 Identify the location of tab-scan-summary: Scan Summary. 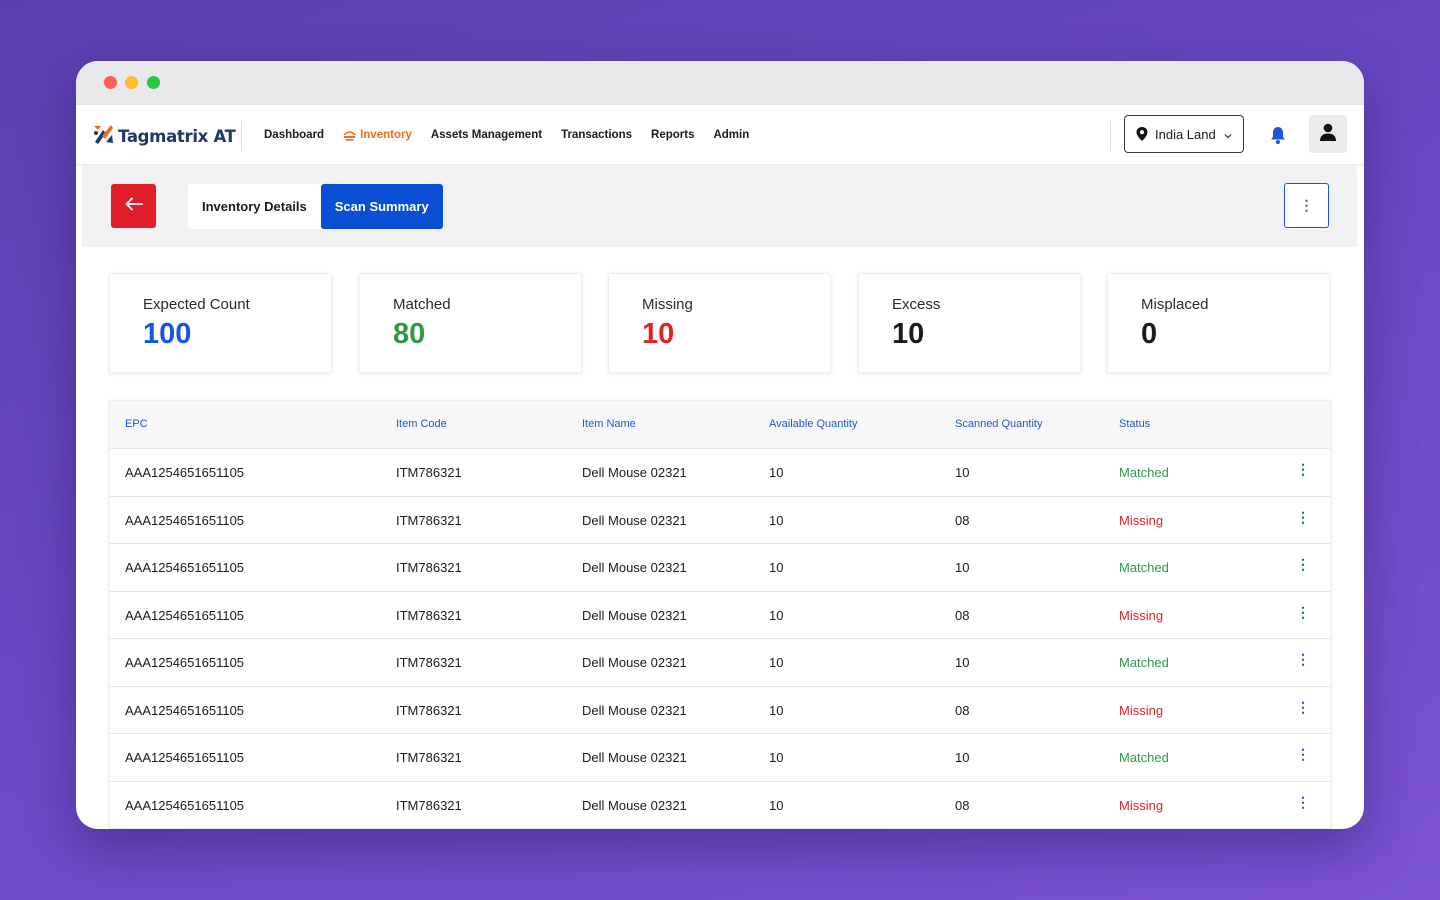
(381, 206).